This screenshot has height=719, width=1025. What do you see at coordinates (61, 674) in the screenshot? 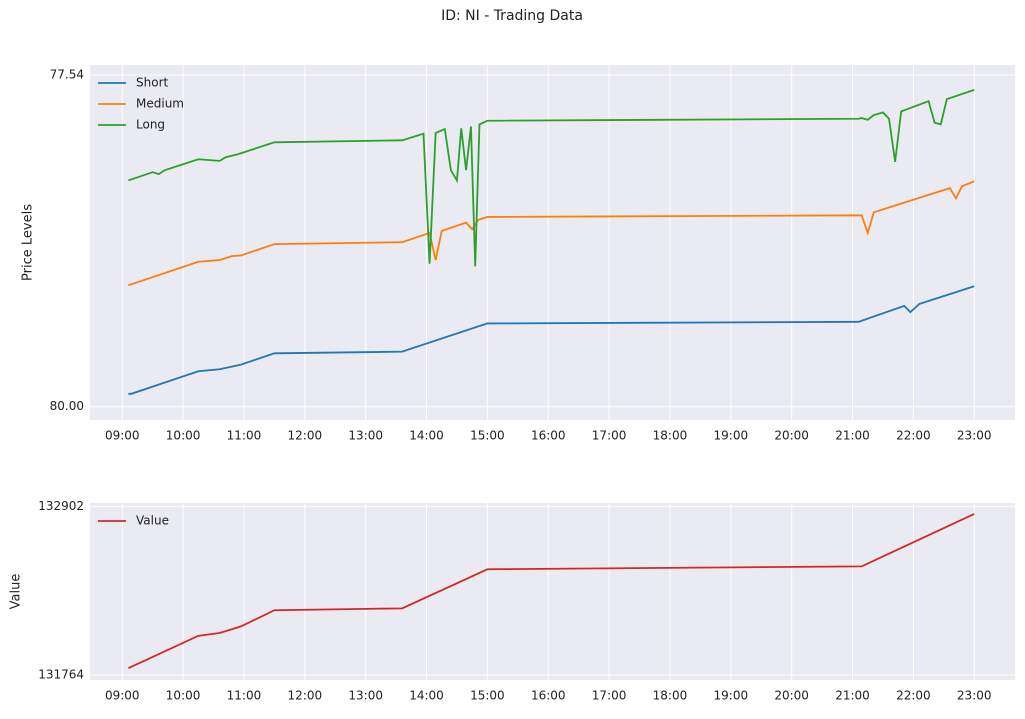
I see `y-tick-label: 131764` at bounding box center [61, 674].